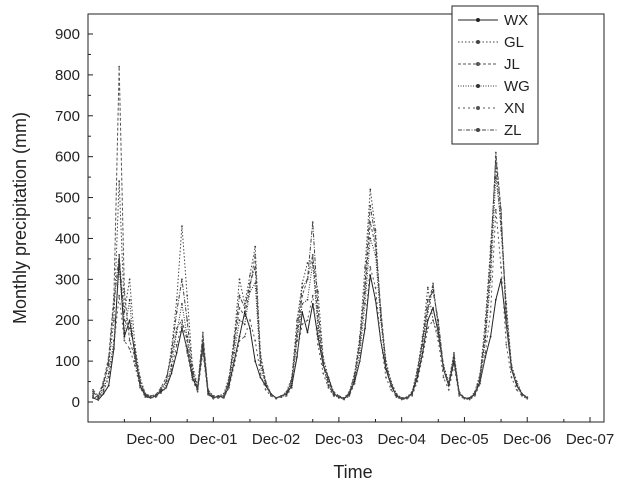 Image resolution: width=620 pixels, height=487 pixels. What do you see at coordinates (495, 75) in the screenshot?
I see `legend: WX GL JL WG XN ZL` at bounding box center [495, 75].